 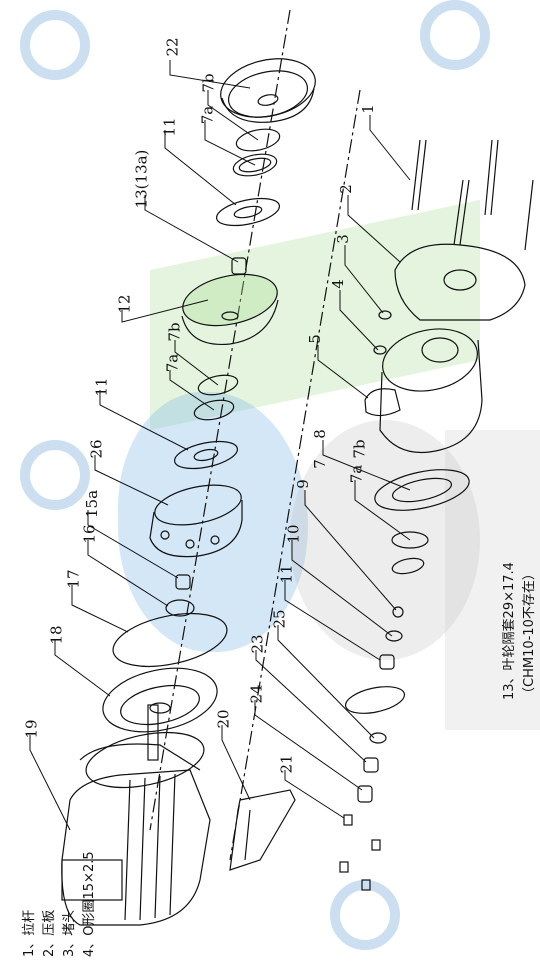 What do you see at coordinates (359, 449) in the screenshot?
I see `label-7b-low: 7b` at bounding box center [359, 449].